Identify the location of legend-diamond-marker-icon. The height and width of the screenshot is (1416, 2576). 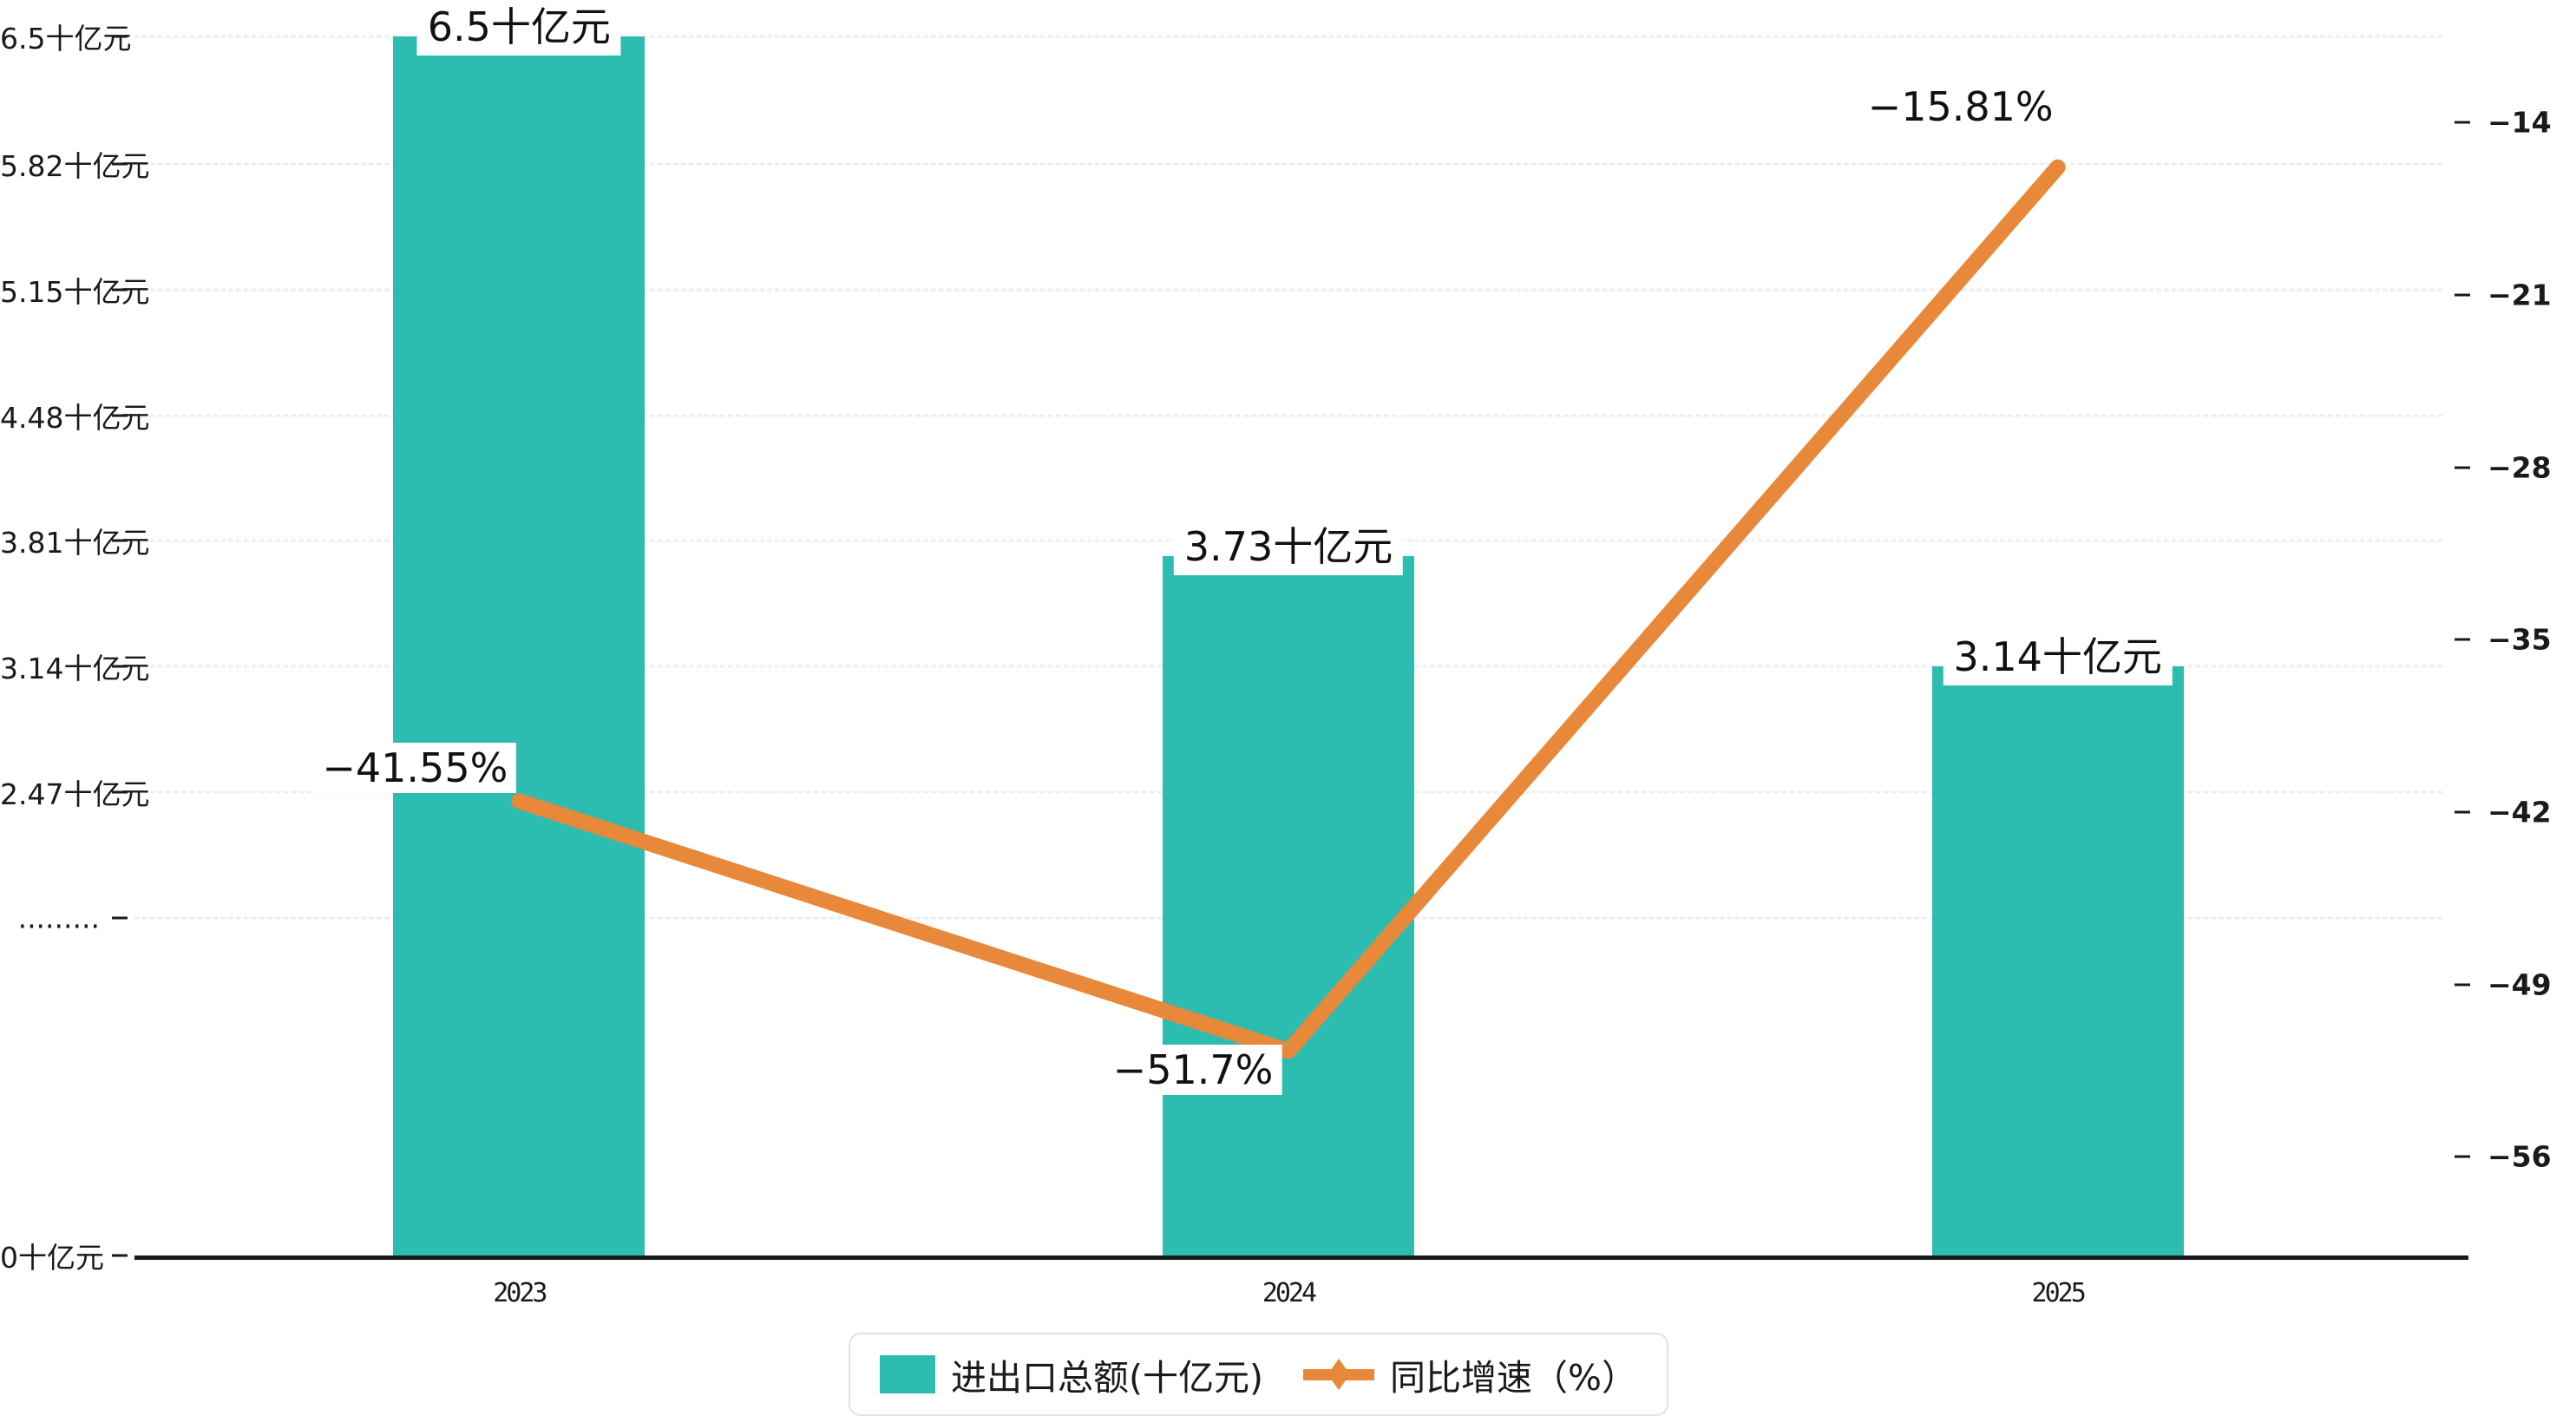
(1338, 1375).